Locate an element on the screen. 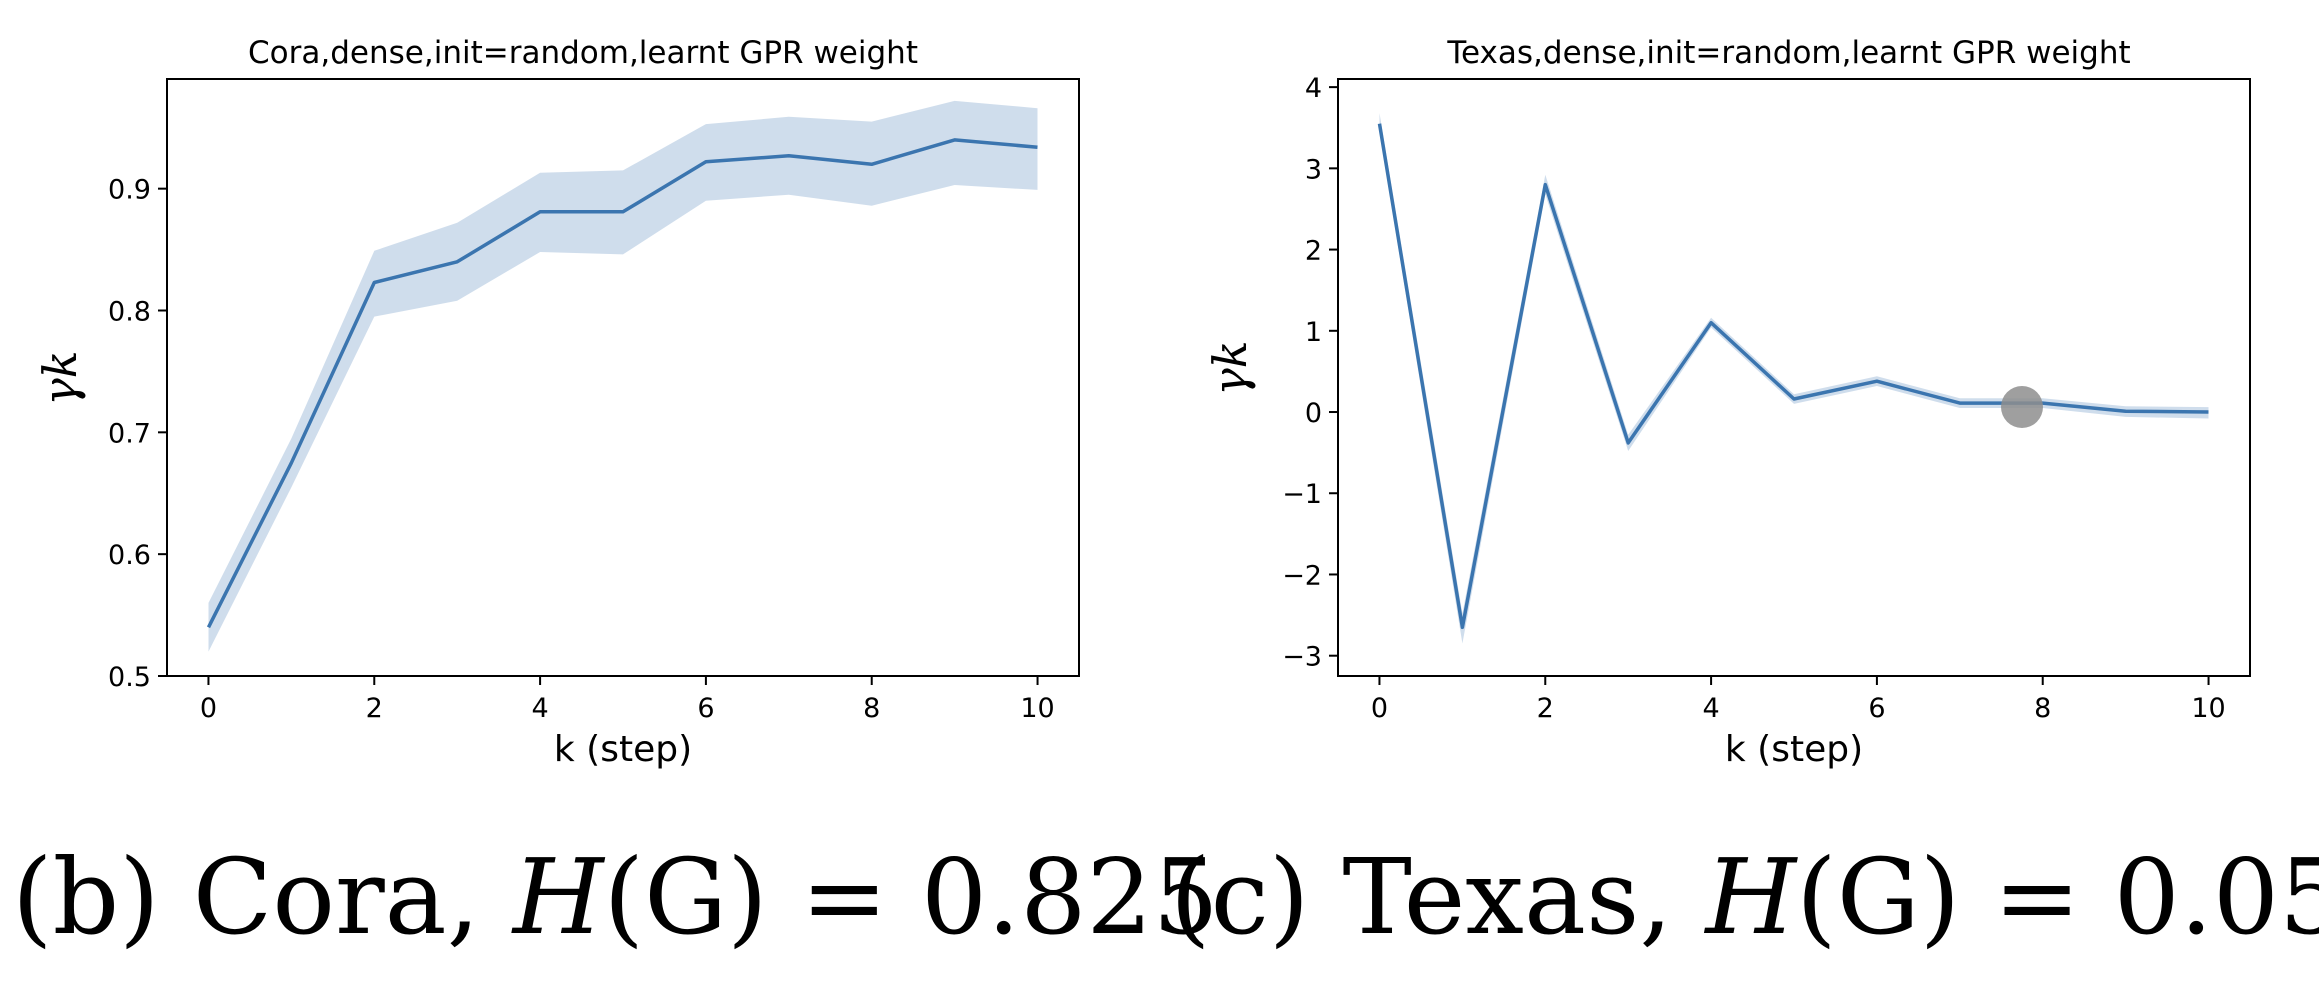 This screenshot has height=987, width=2319. caption-value: (G) = 0.825 is located at coordinates (911, 897).